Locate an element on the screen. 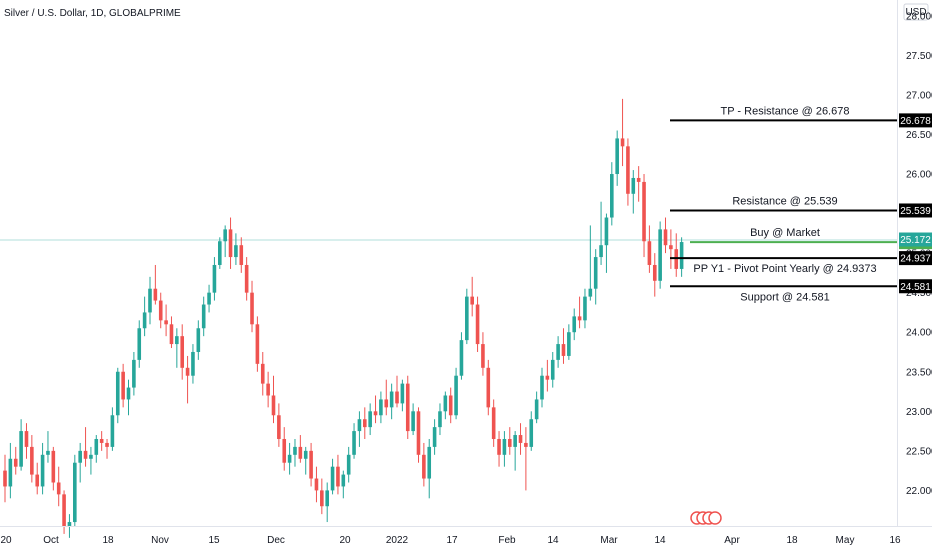  event-icon is located at coordinates (715, 518).